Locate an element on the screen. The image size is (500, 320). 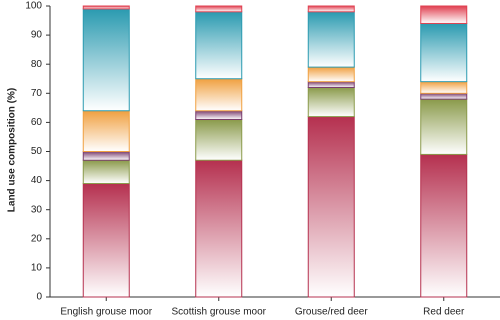
y-tick-label: 10 is located at coordinates (37, 268).